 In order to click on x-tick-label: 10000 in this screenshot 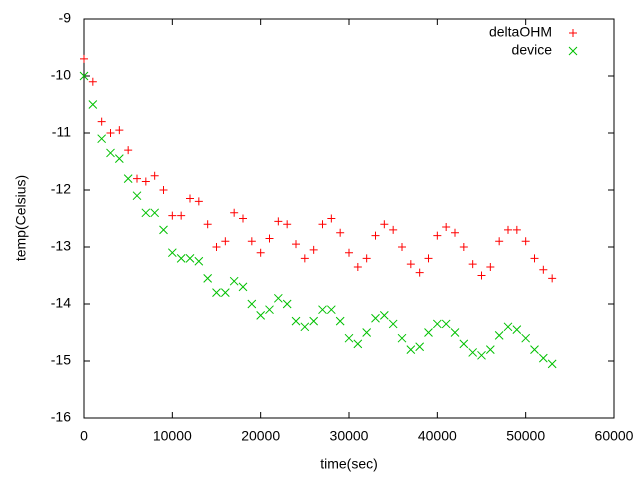, I will do `click(172, 436)`.